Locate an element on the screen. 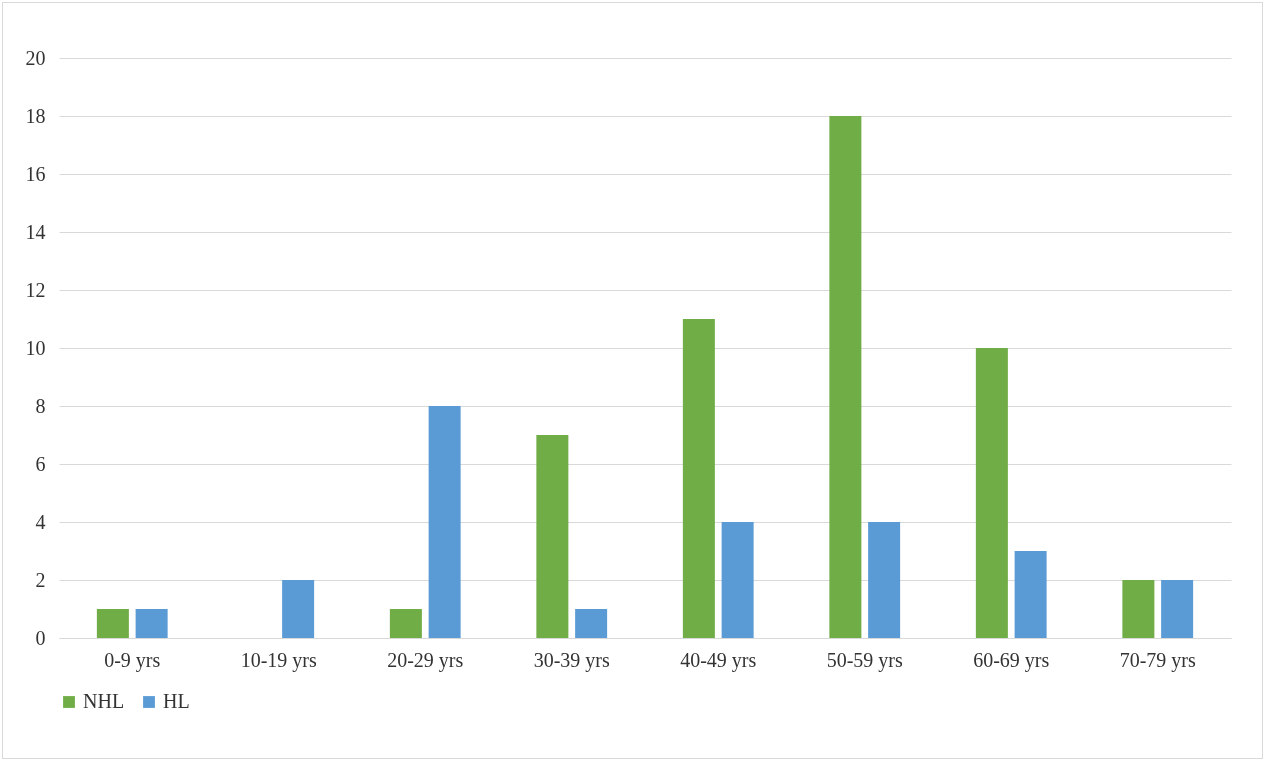 The width and height of the screenshot is (1267, 763). x-tick-label: 30-39 yrs is located at coordinates (572, 660).